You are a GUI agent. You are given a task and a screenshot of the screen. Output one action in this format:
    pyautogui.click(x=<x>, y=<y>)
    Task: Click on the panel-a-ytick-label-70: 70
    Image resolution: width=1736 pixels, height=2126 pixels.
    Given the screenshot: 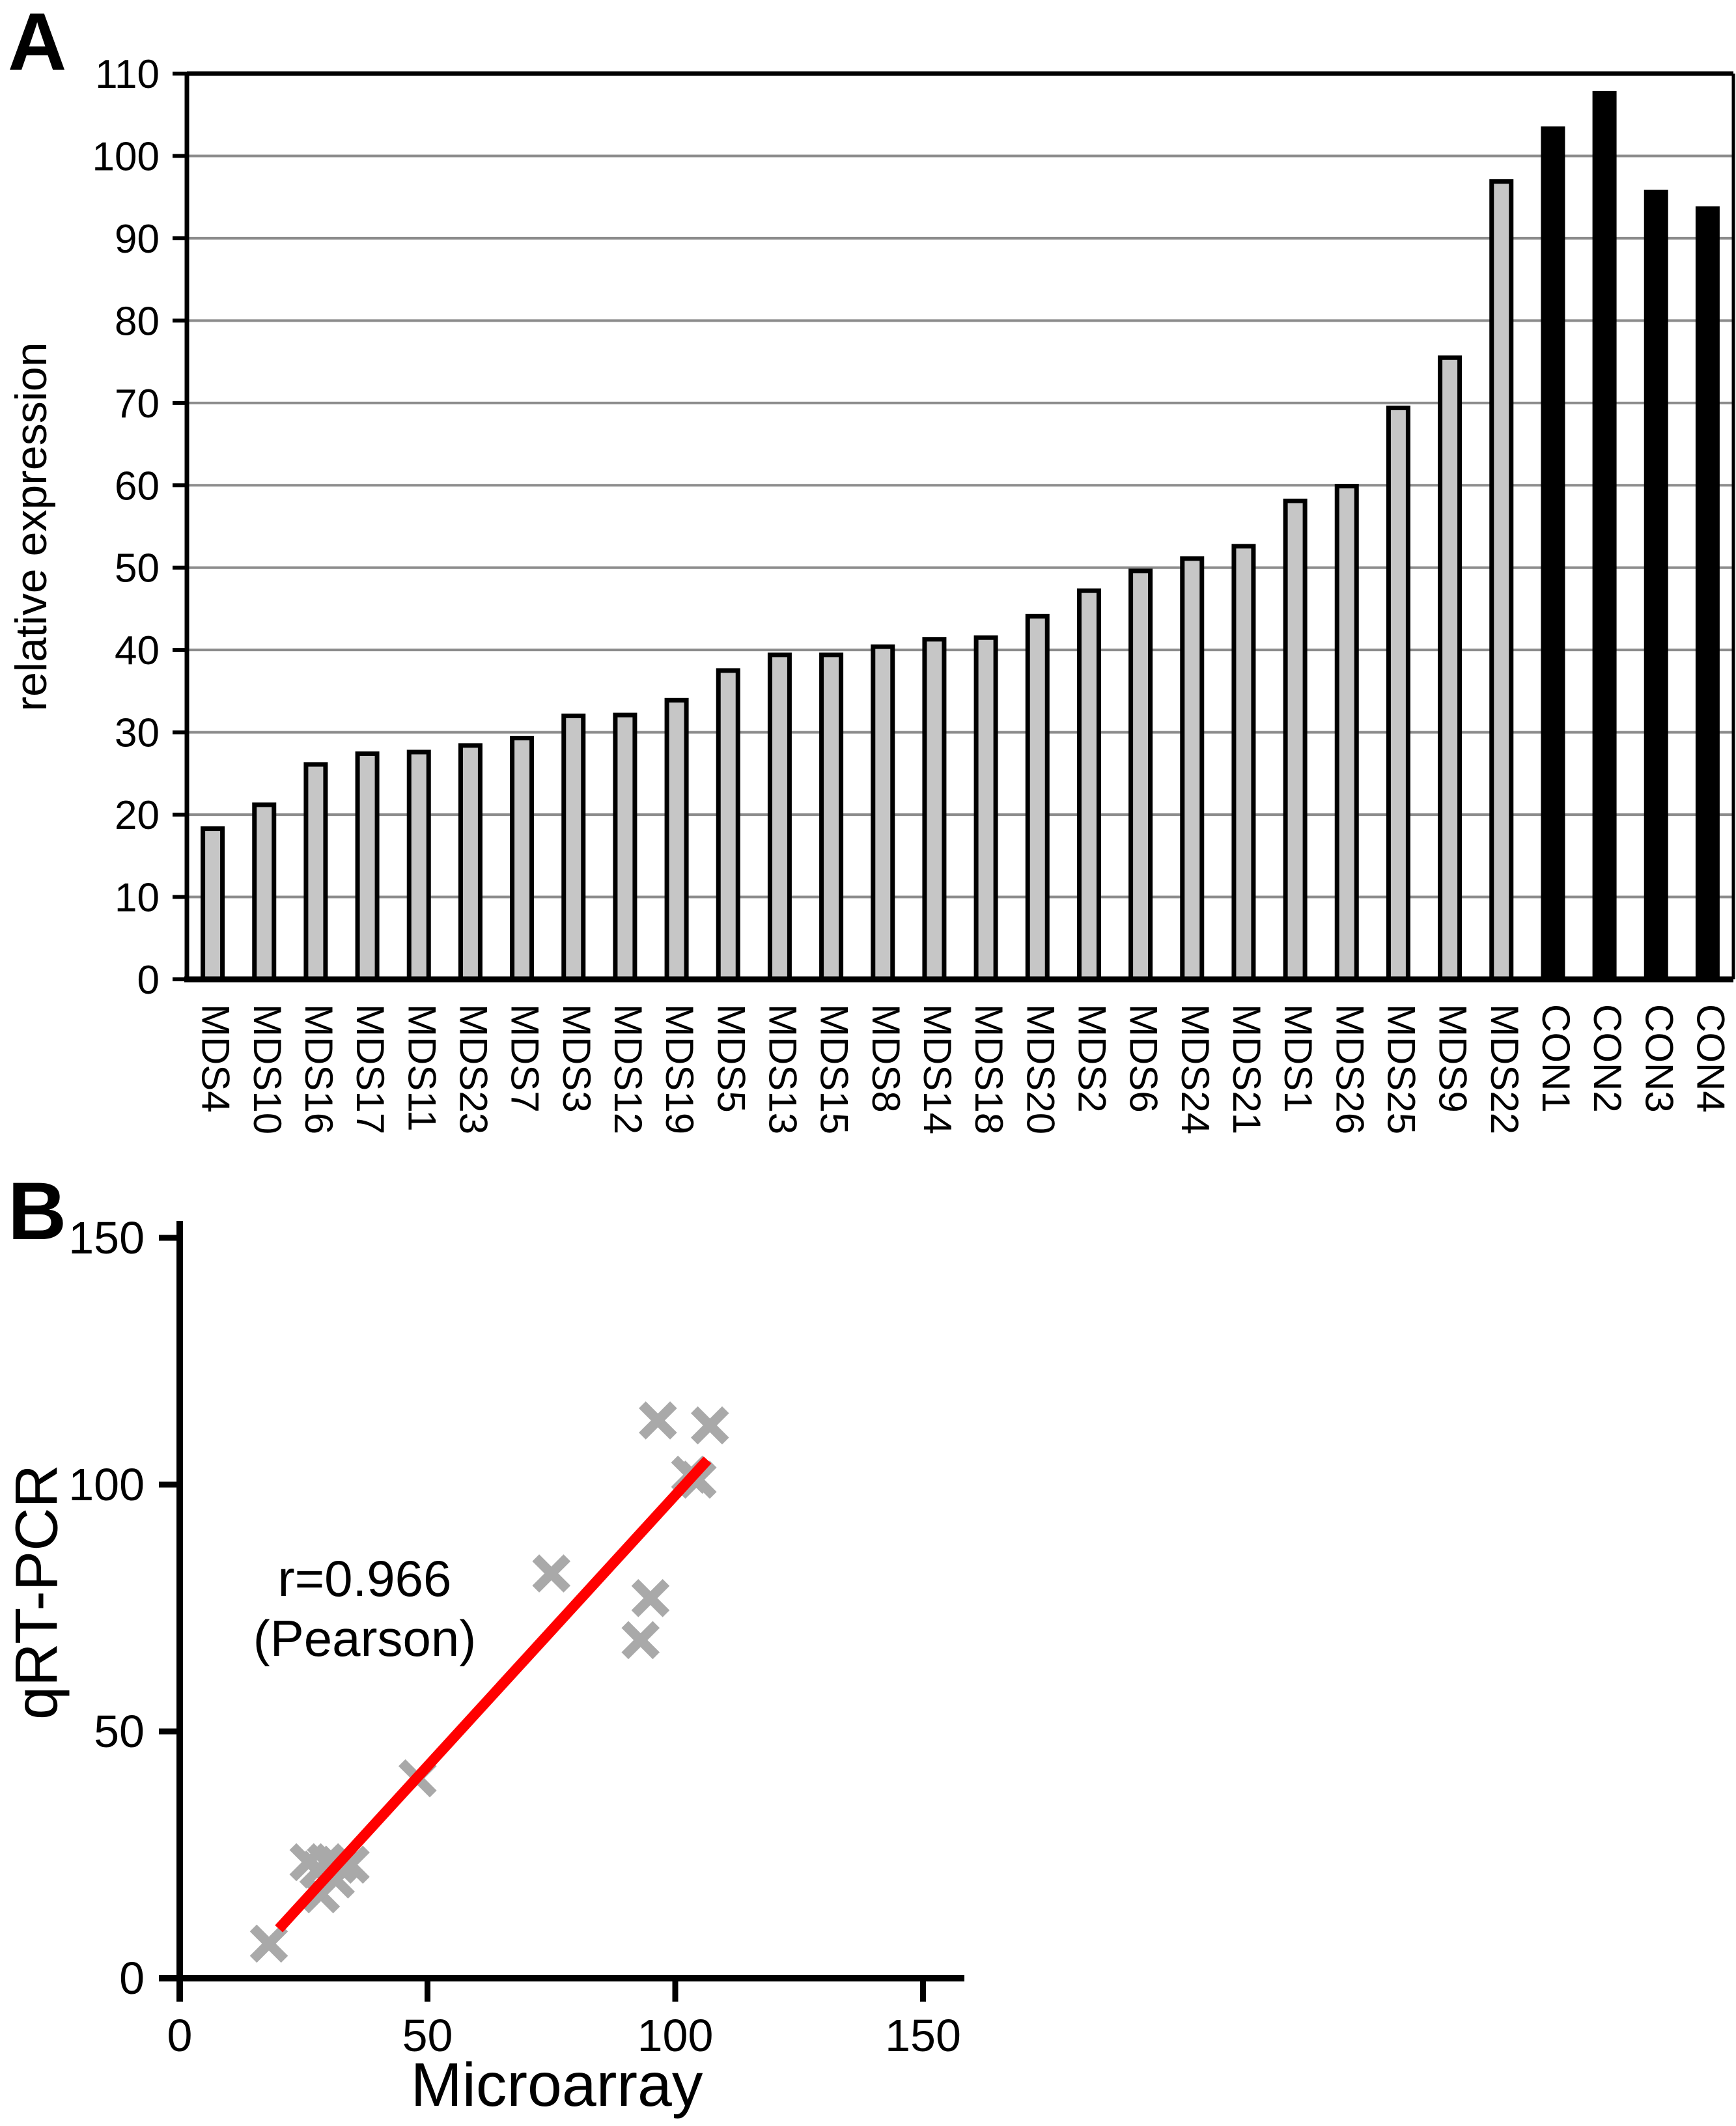 What is the action you would take?
    pyautogui.click(x=138, y=404)
    